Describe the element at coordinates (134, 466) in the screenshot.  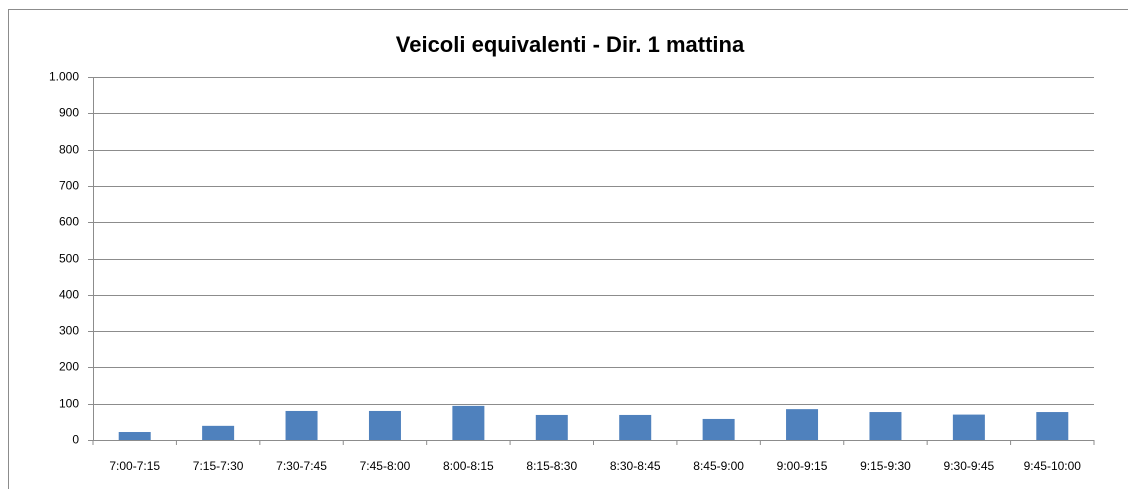
I see `x-tick-label: 7:00-7:15` at that location.